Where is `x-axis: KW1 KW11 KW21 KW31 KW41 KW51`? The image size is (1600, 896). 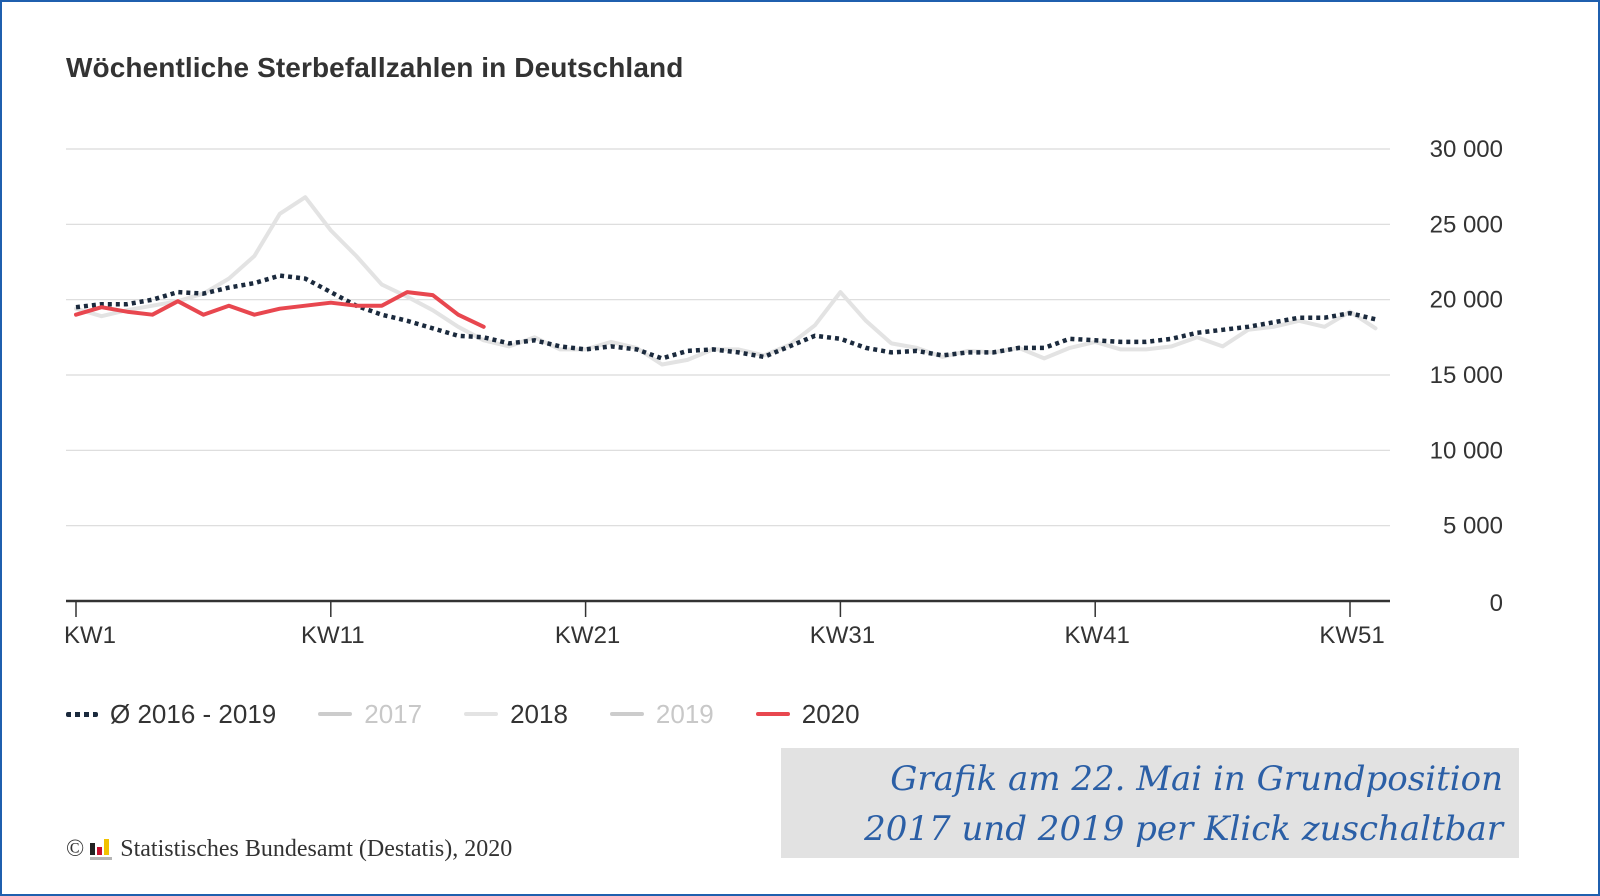
x-axis: KW1 KW11 KW21 KW31 KW41 KW51 is located at coordinates (727, 624).